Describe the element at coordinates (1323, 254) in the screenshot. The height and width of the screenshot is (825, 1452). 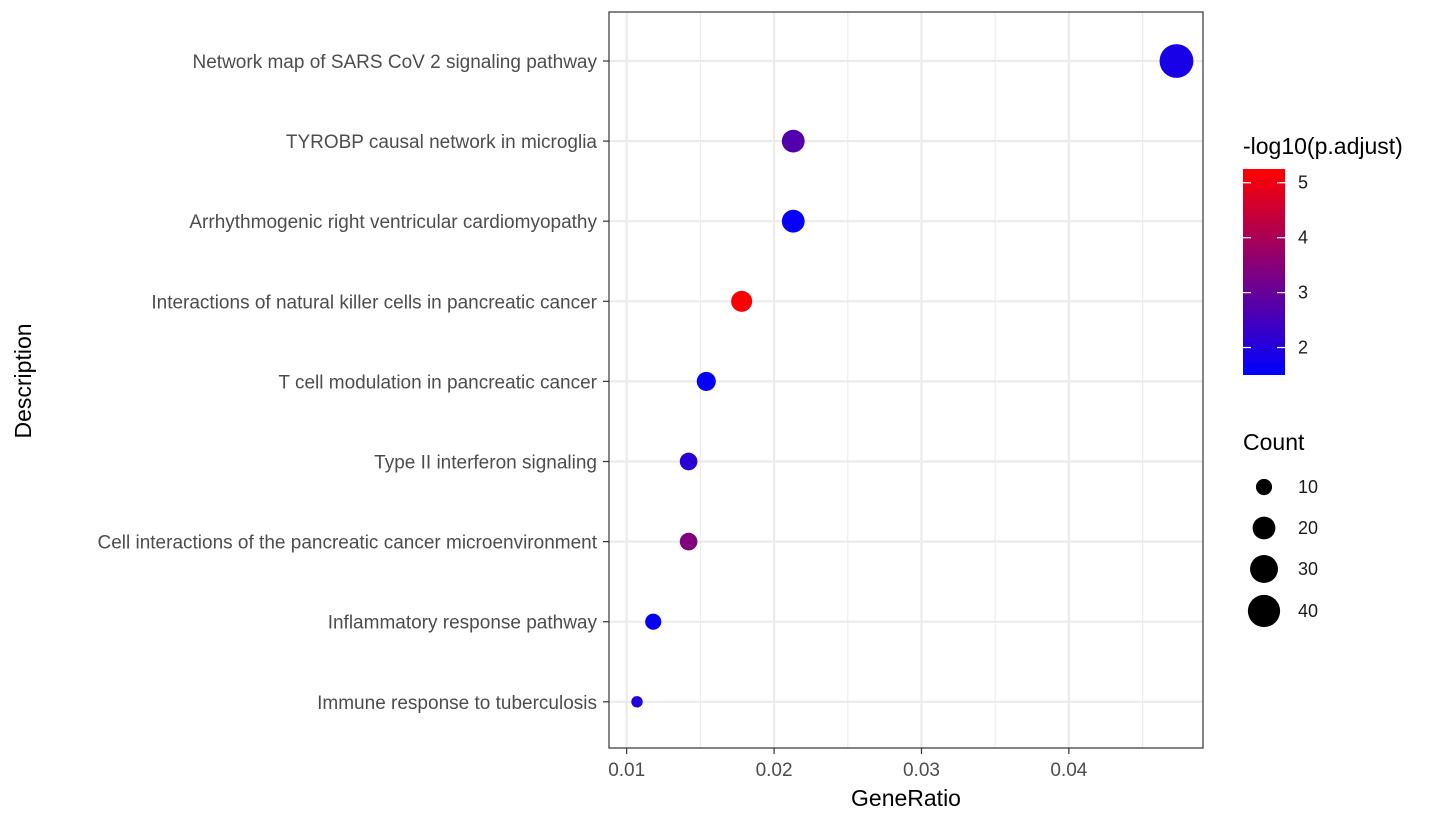
I see `color-legend: -log10(p.adjust) 2 3 4 5` at that location.